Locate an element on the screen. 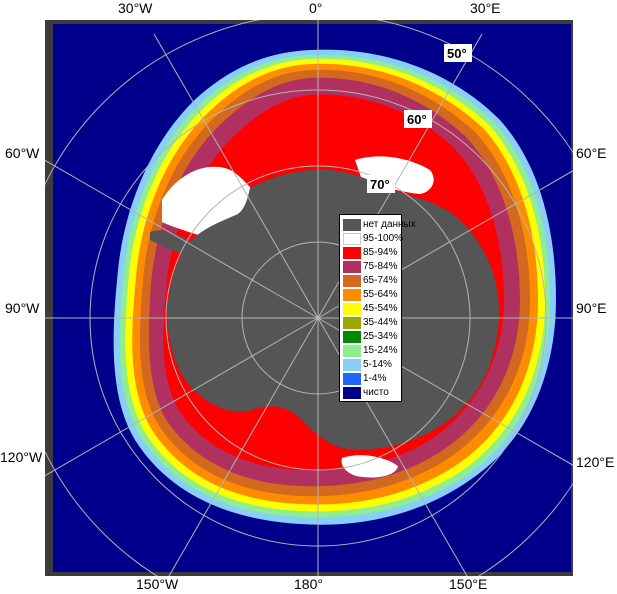  legend-item-25-34: 25-34% is located at coordinates (372, 337).